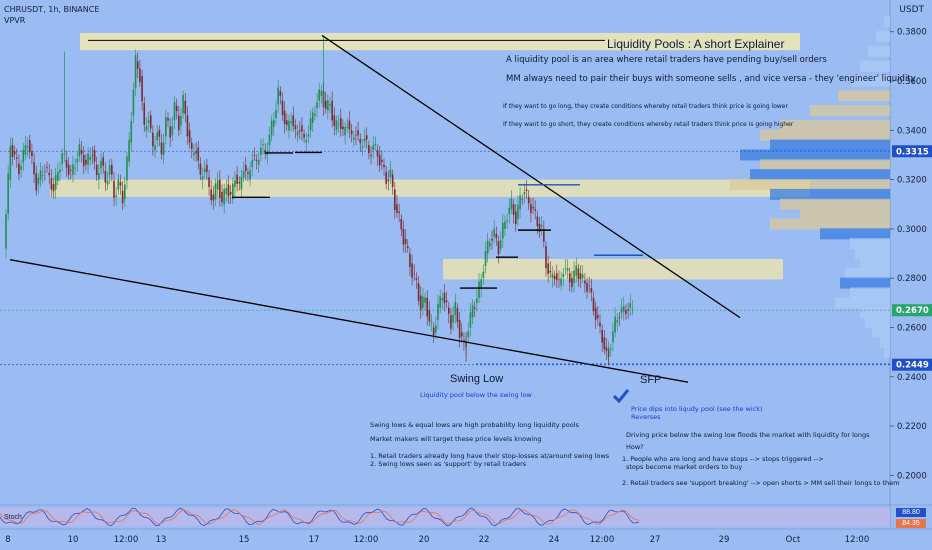 The height and width of the screenshot is (550, 932). What do you see at coordinates (912, 131) in the screenshot?
I see `y-tick-label: 0.3400` at bounding box center [912, 131].